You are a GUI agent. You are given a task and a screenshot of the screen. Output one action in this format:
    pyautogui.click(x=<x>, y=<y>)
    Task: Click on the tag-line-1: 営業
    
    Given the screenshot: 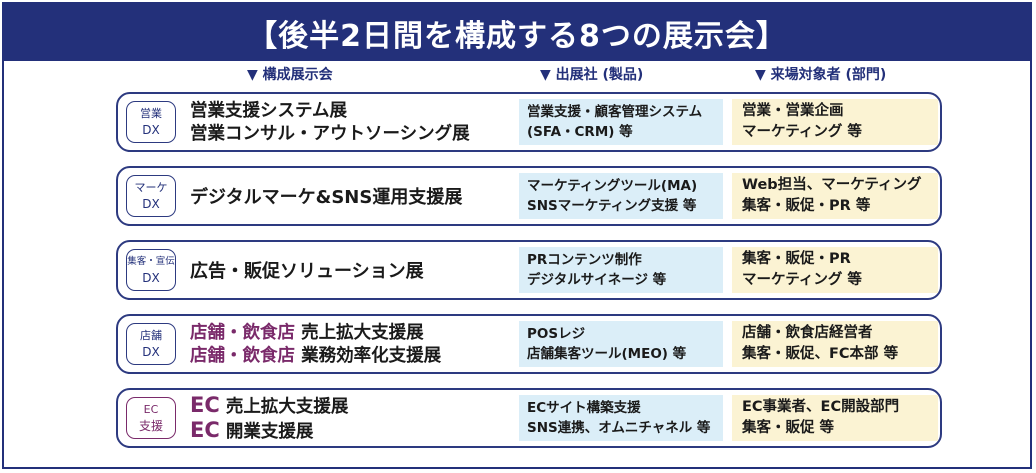 What is the action you would take?
    pyautogui.click(x=151, y=113)
    